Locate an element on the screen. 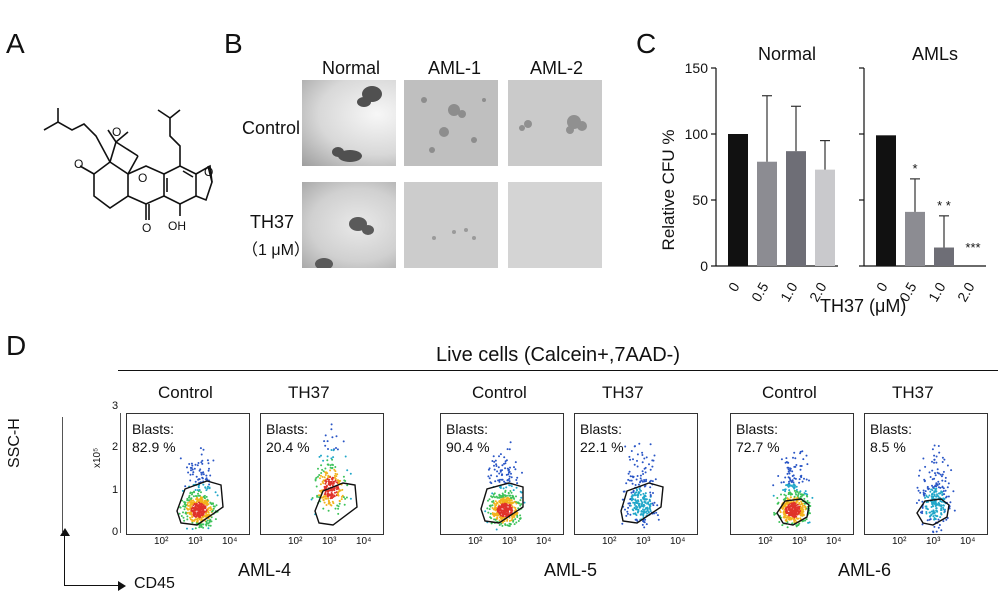 The height and width of the screenshot is (598, 1000). blasts-value: 22.1 % is located at coordinates (602, 447).